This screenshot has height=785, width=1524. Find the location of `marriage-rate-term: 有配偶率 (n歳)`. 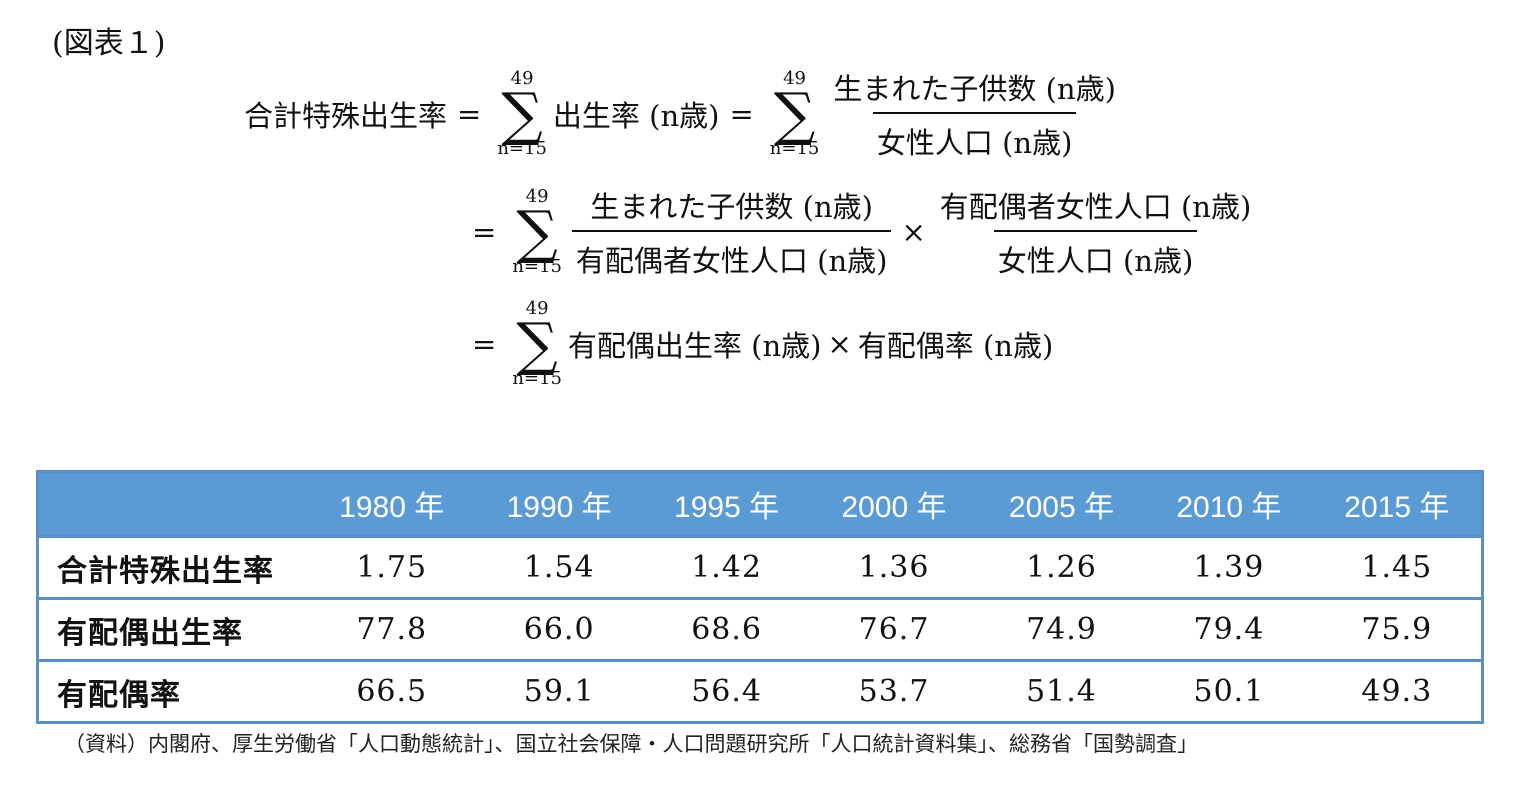

marriage-rate-term: 有配偶率 (n歳) is located at coordinates (955, 346).